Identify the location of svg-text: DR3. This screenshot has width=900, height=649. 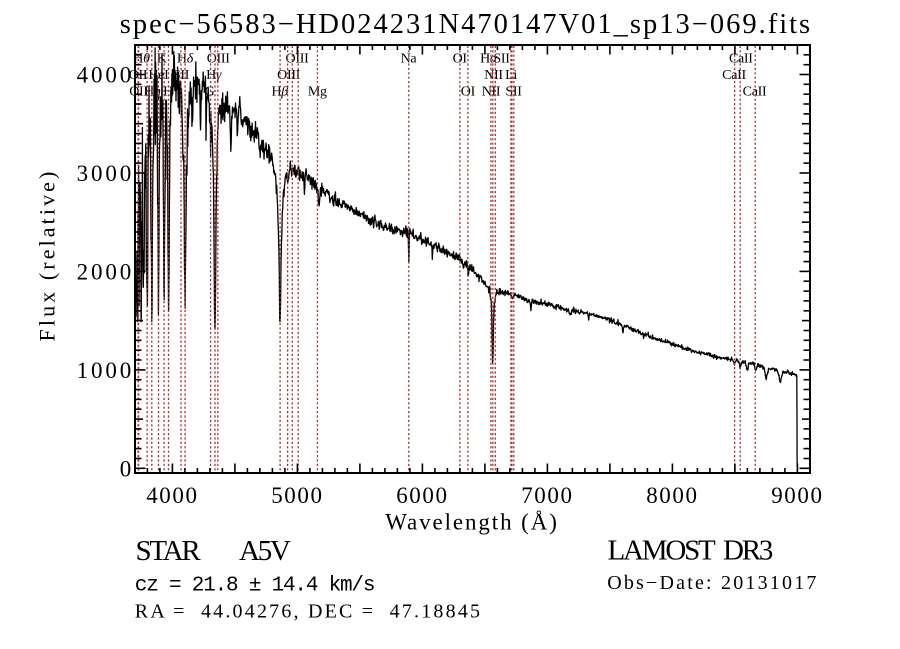
(748, 551).